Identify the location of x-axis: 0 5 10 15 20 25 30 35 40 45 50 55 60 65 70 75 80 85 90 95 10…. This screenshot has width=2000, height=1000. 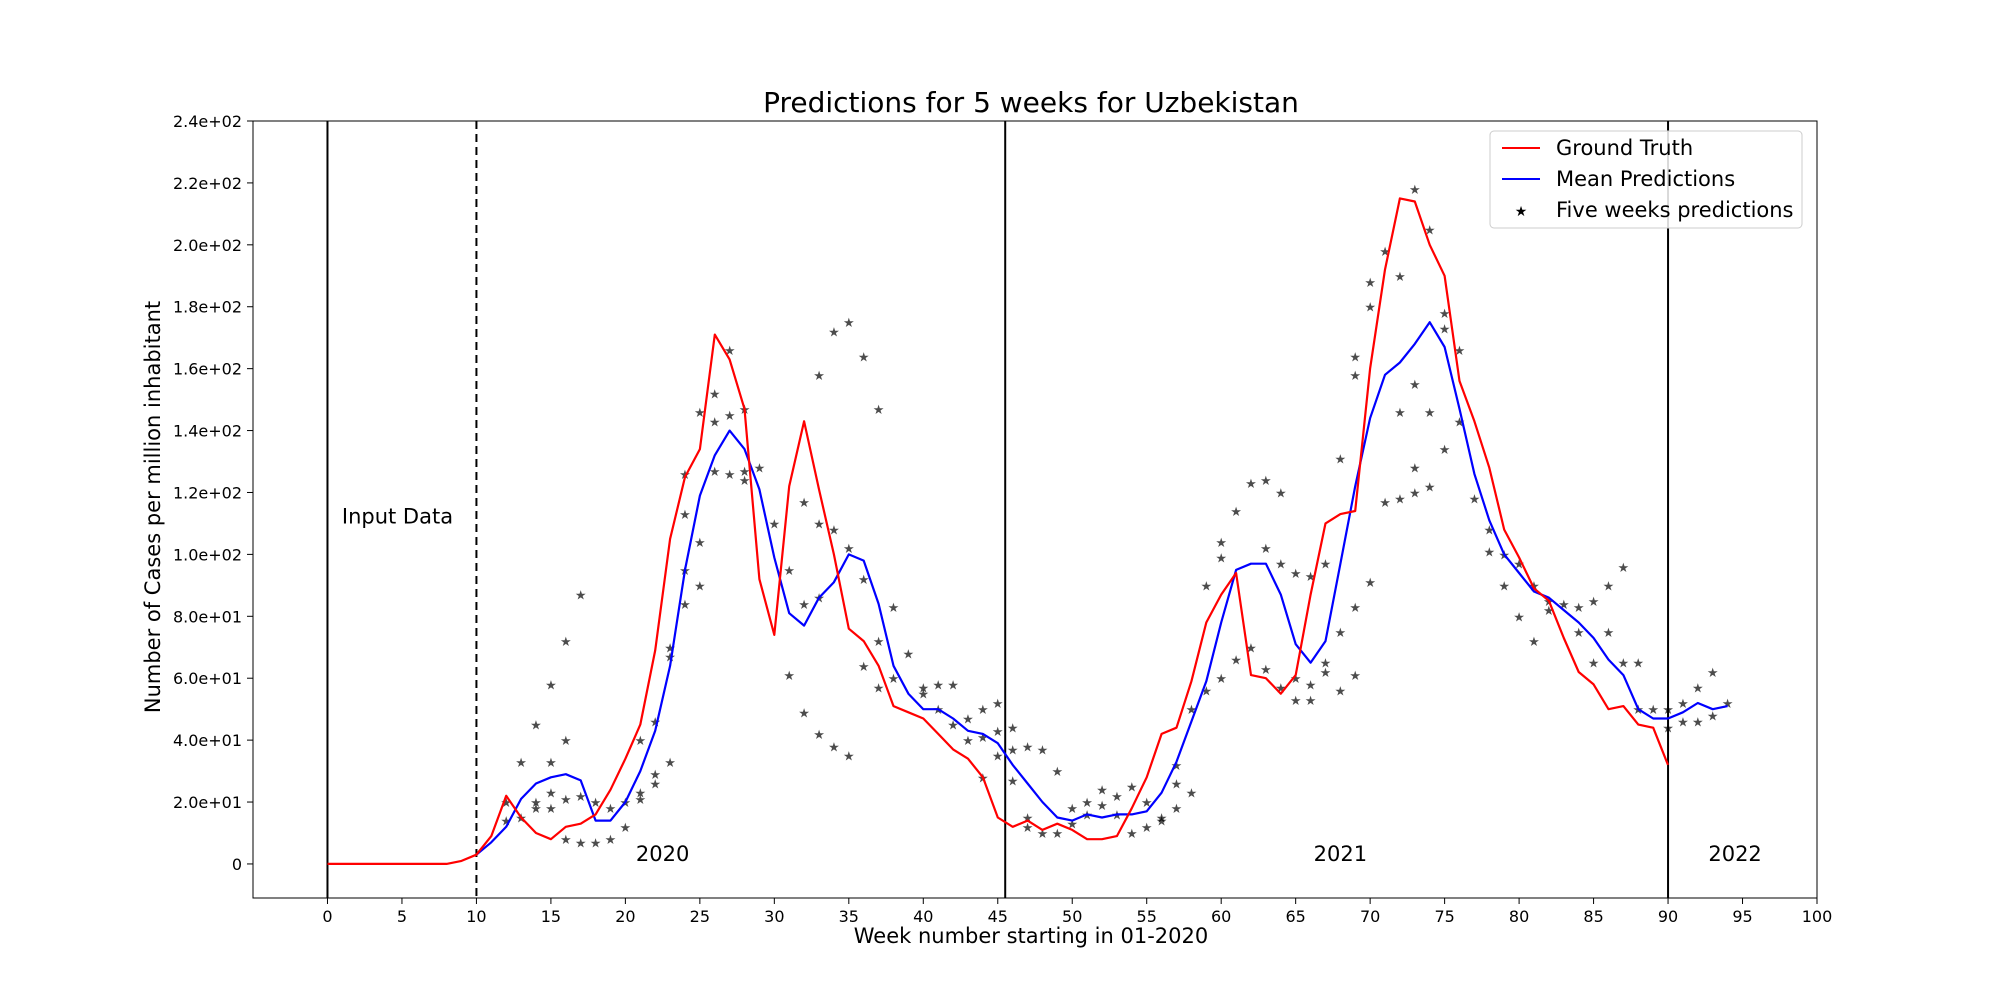
(1077, 912).